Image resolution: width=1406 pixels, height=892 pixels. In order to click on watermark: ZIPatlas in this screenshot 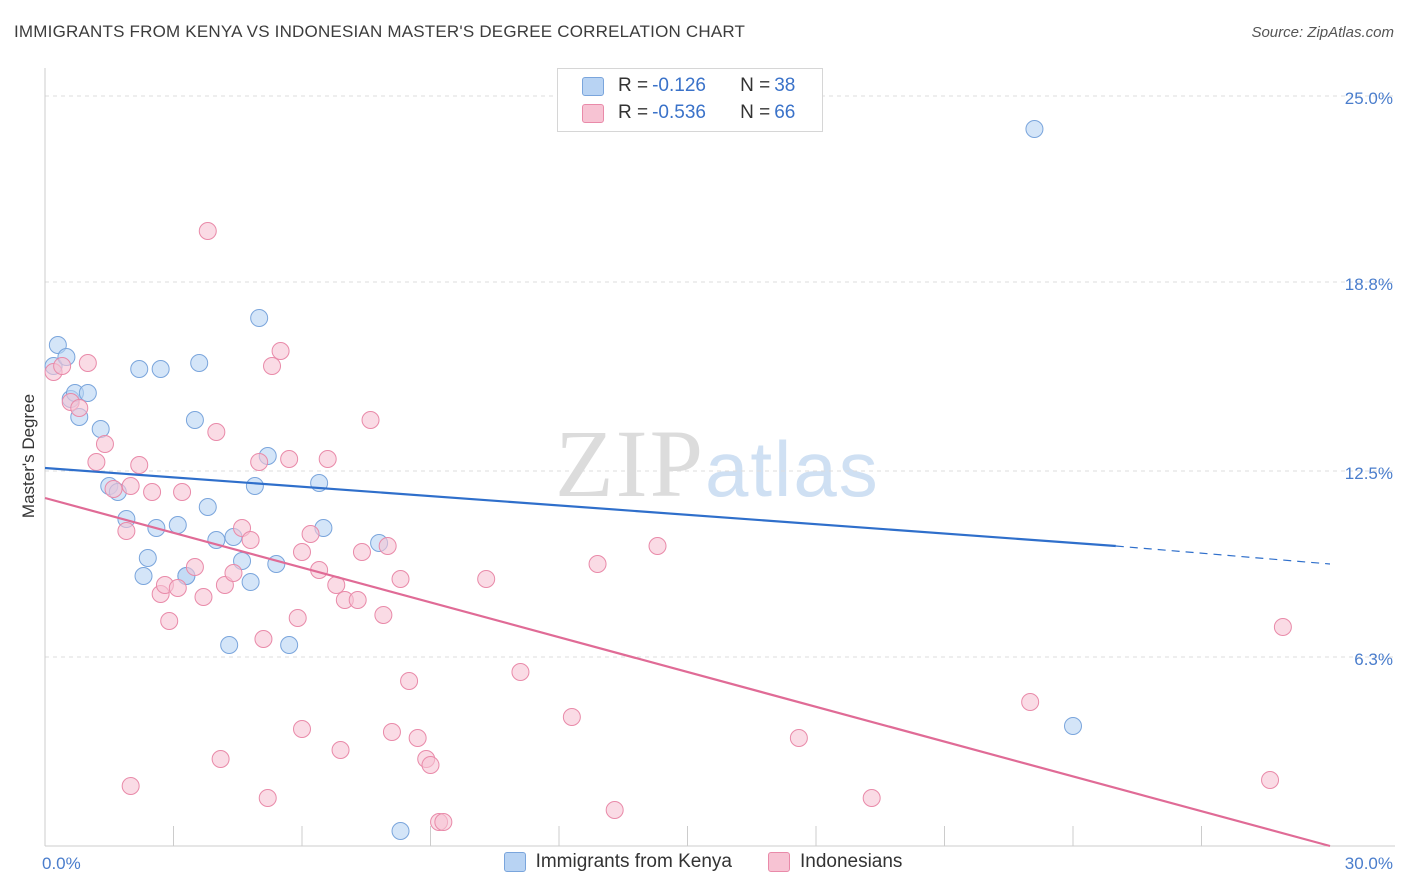, I will do `click(717, 463)`.